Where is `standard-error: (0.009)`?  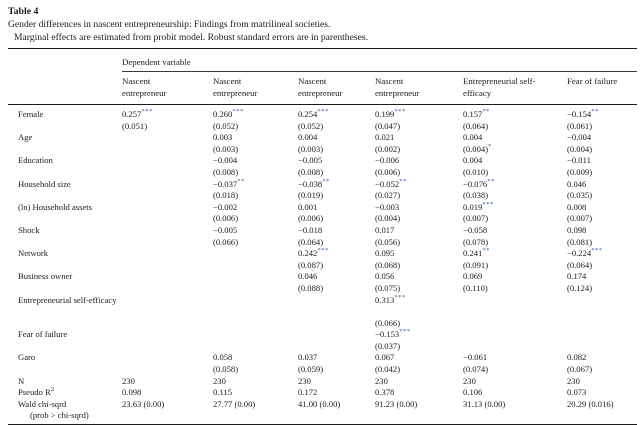 standard-error: (0.009) is located at coordinates (580, 171).